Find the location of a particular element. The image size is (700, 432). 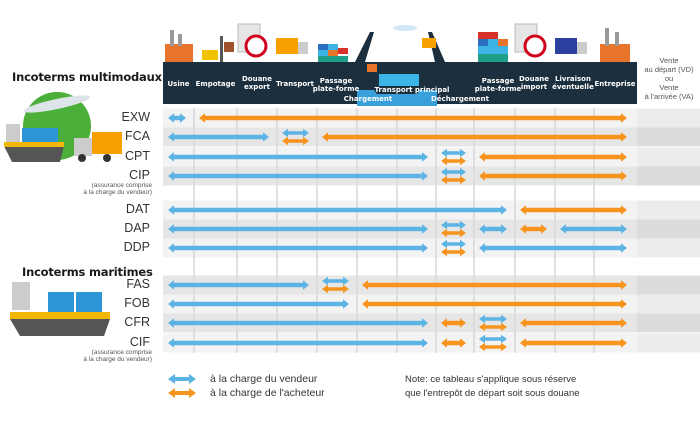

step-transport: Transport is located at coordinates (295, 84).